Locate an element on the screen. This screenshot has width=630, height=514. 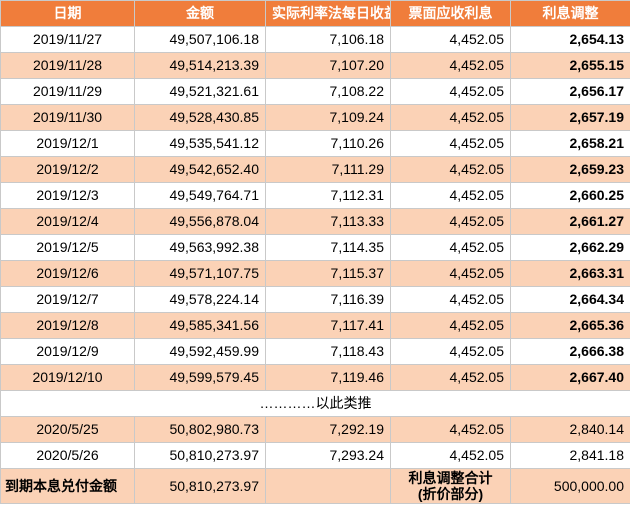
cell-yield: 7,113.33 is located at coordinates (328, 221).